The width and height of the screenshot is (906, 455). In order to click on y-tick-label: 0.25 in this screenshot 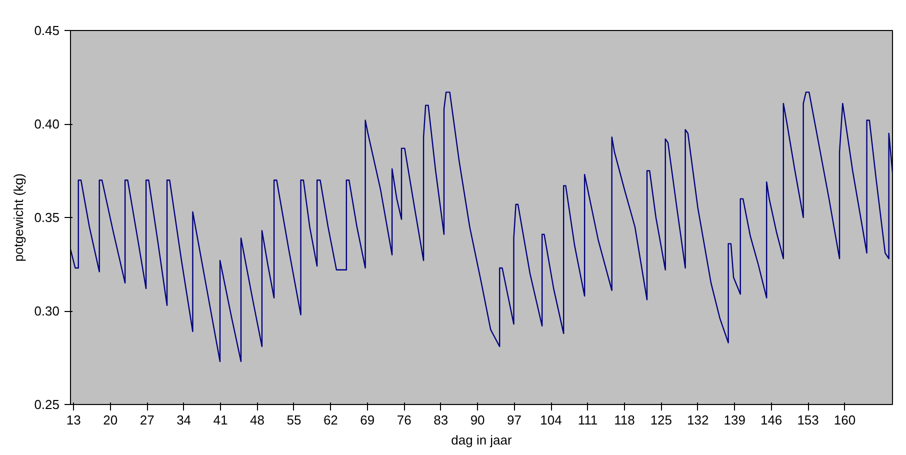, I will do `click(47, 404)`.